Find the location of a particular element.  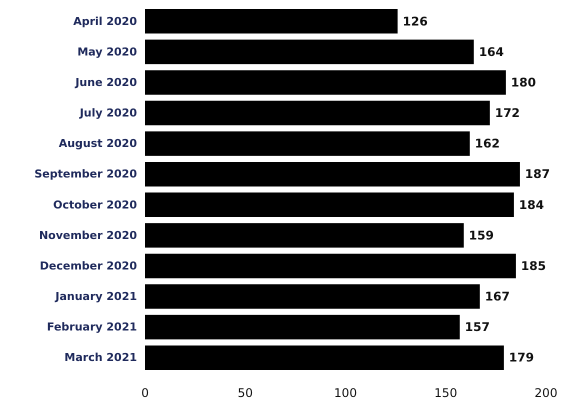

data-label: 159 is located at coordinates (481, 235).